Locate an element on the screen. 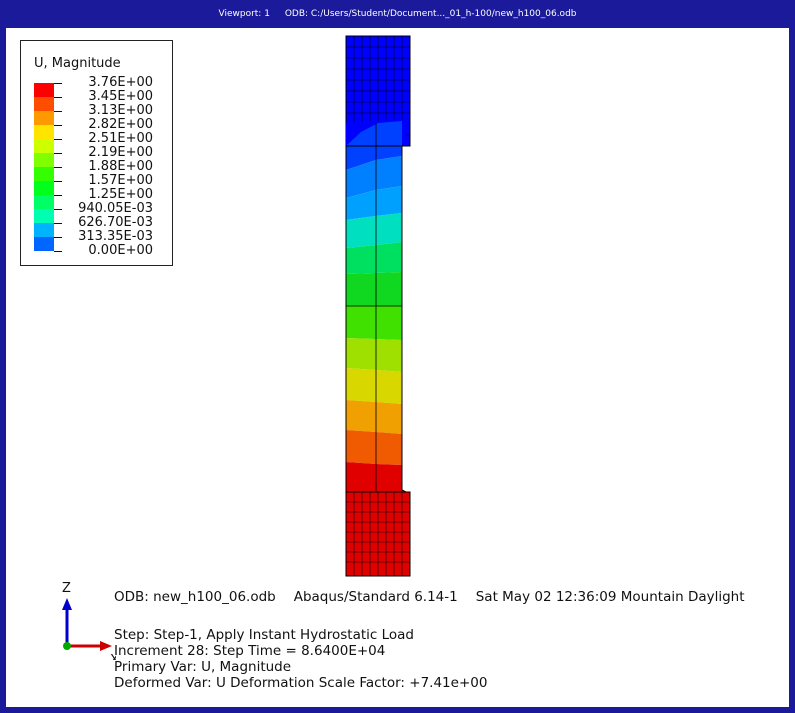  info-odb: ODB: new_h100_06.odb is located at coordinates (195, 597).